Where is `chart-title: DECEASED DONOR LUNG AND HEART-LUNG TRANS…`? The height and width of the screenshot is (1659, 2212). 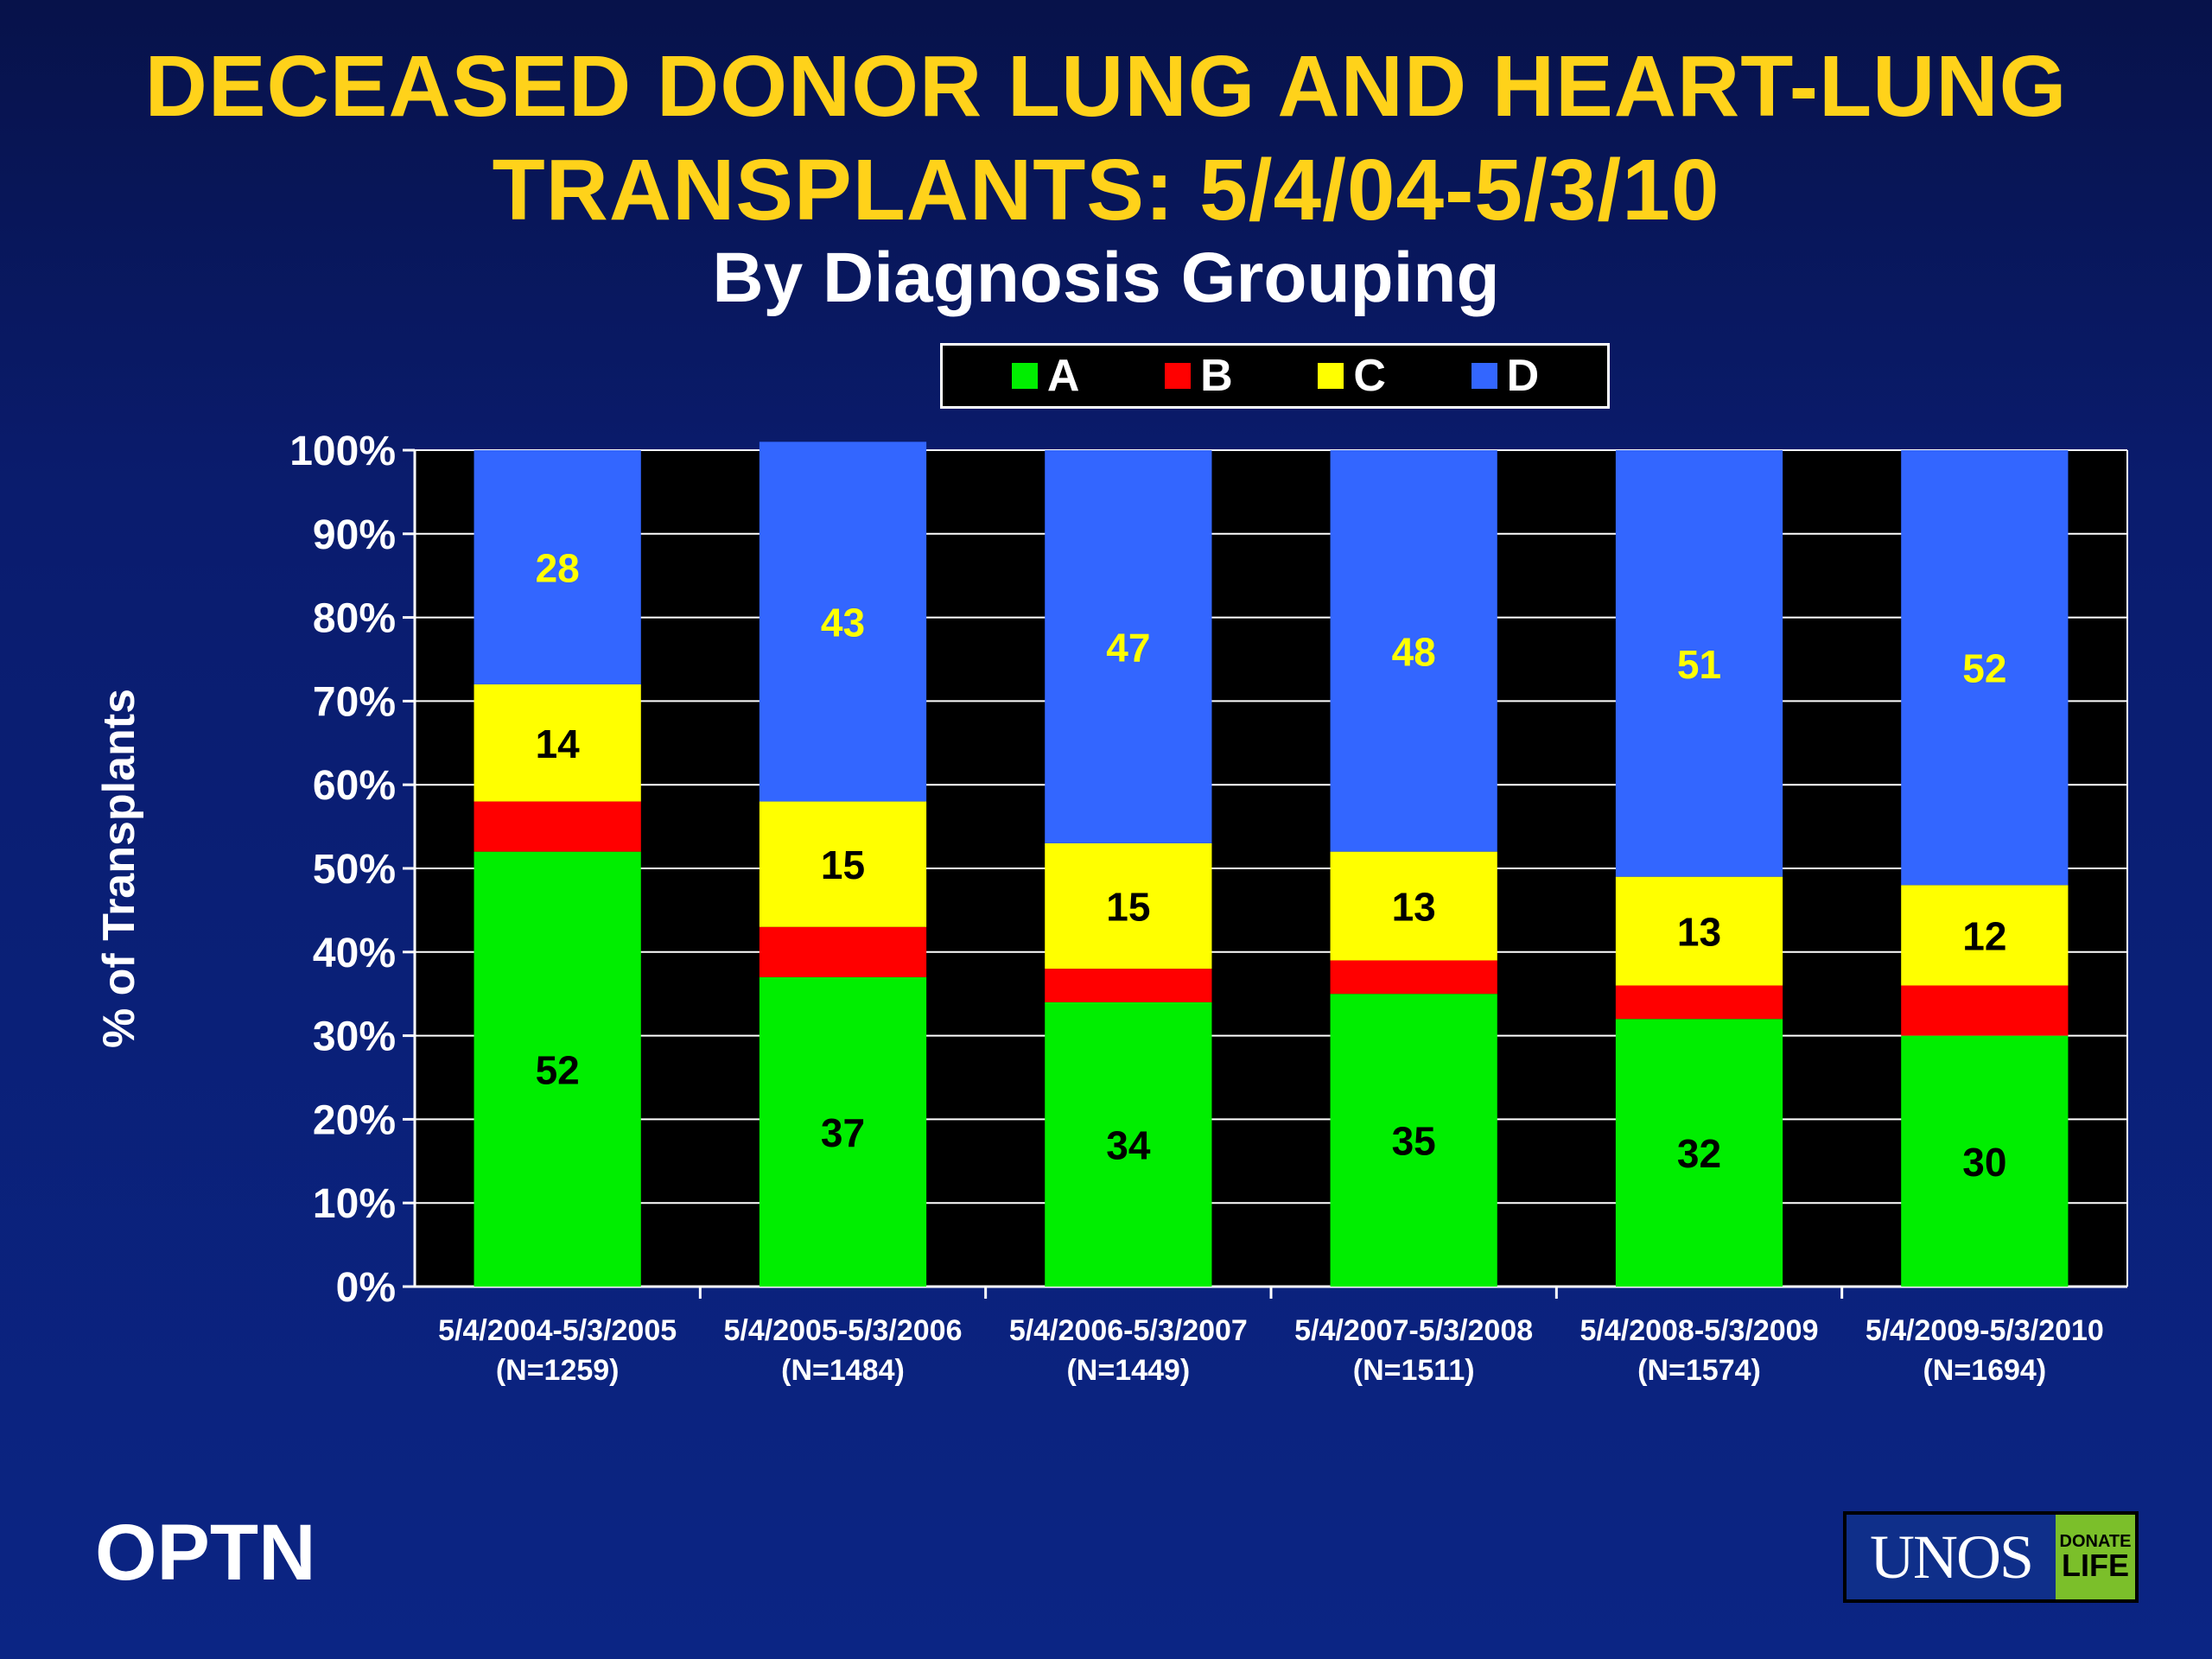
chart-title: DECEASED DONOR LUNG AND HEART-LUNG TRANS… is located at coordinates (1106, 138).